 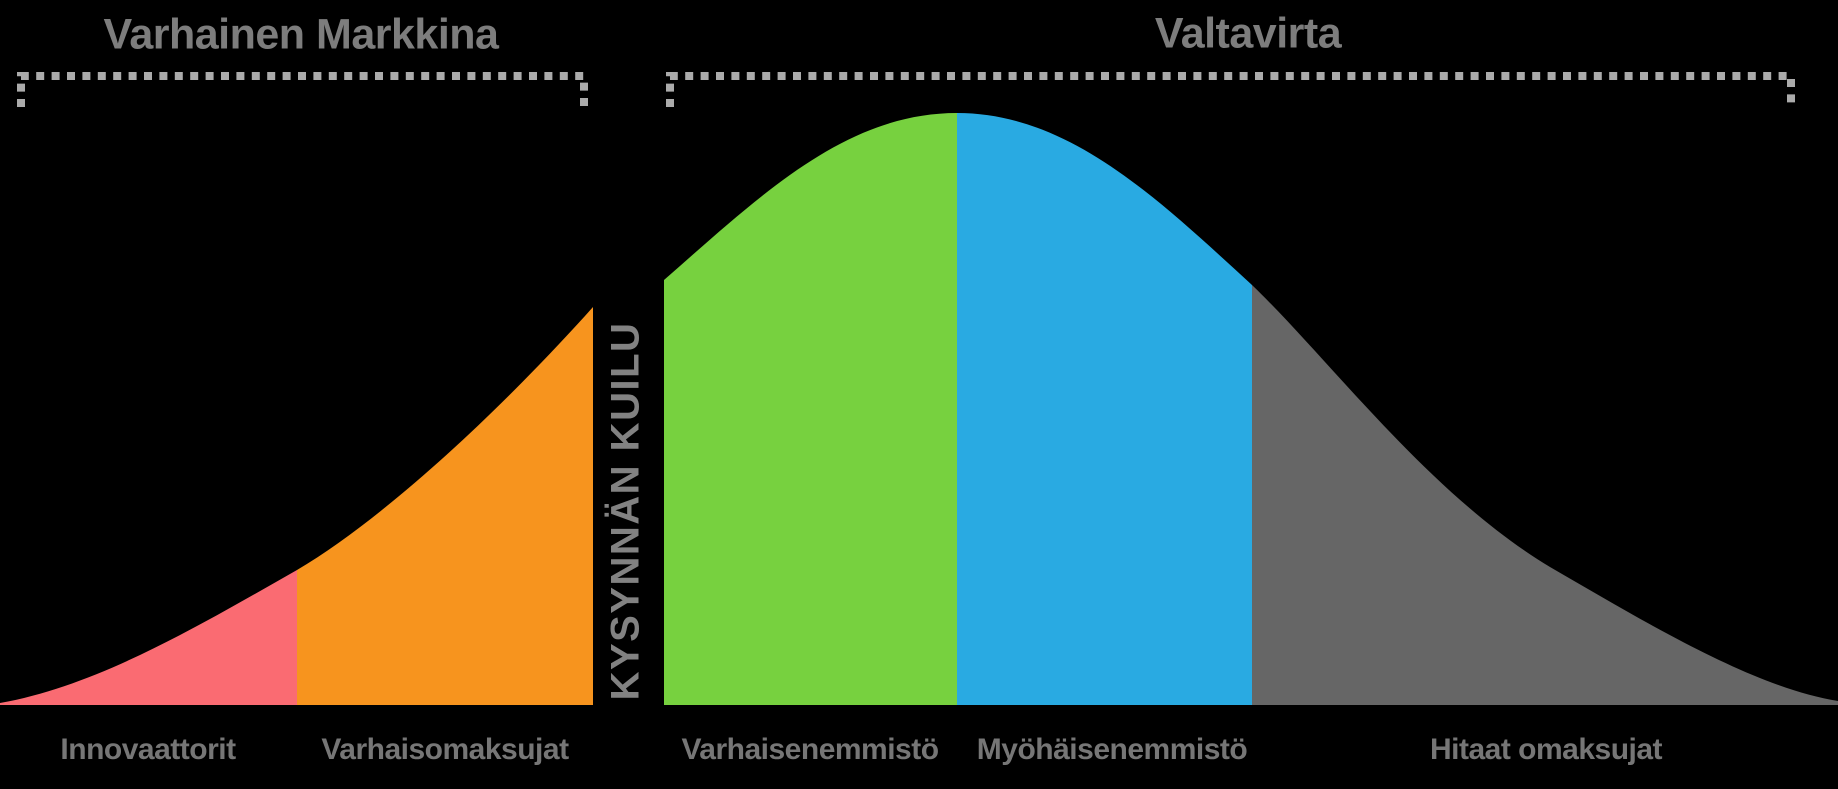 I want to click on early-adopters-segment, so click(x=445, y=506).